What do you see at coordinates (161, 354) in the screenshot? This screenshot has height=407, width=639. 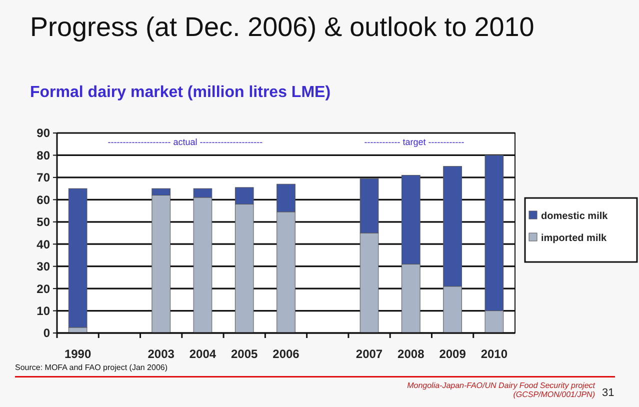 I see `x-tick-label: 2003` at bounding box center [161, 354].